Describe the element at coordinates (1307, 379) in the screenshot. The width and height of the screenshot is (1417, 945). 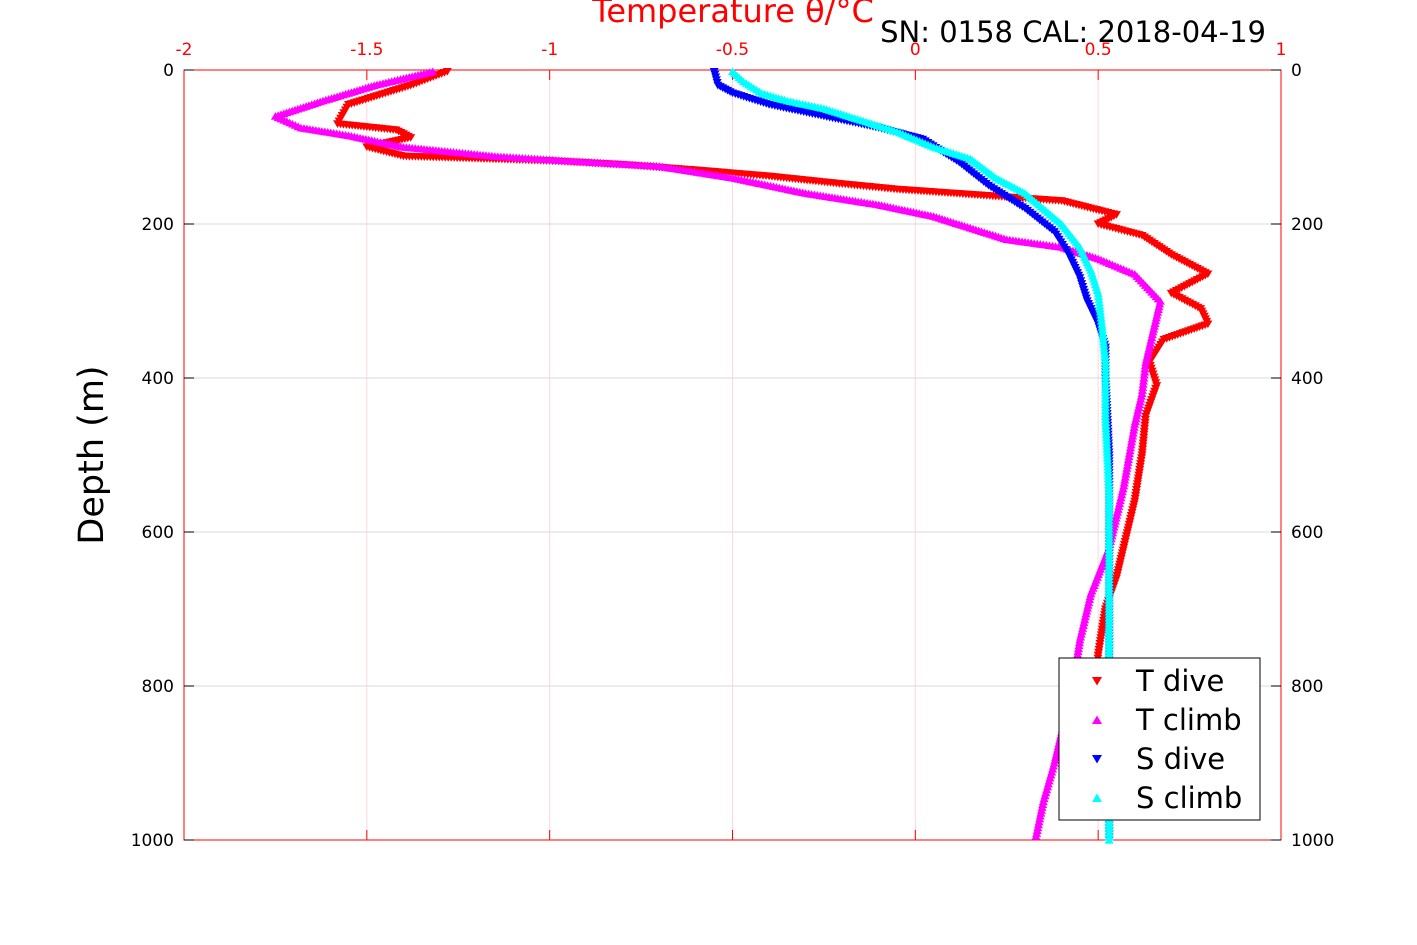
I see `y-tick-label-right: 400` at that location.